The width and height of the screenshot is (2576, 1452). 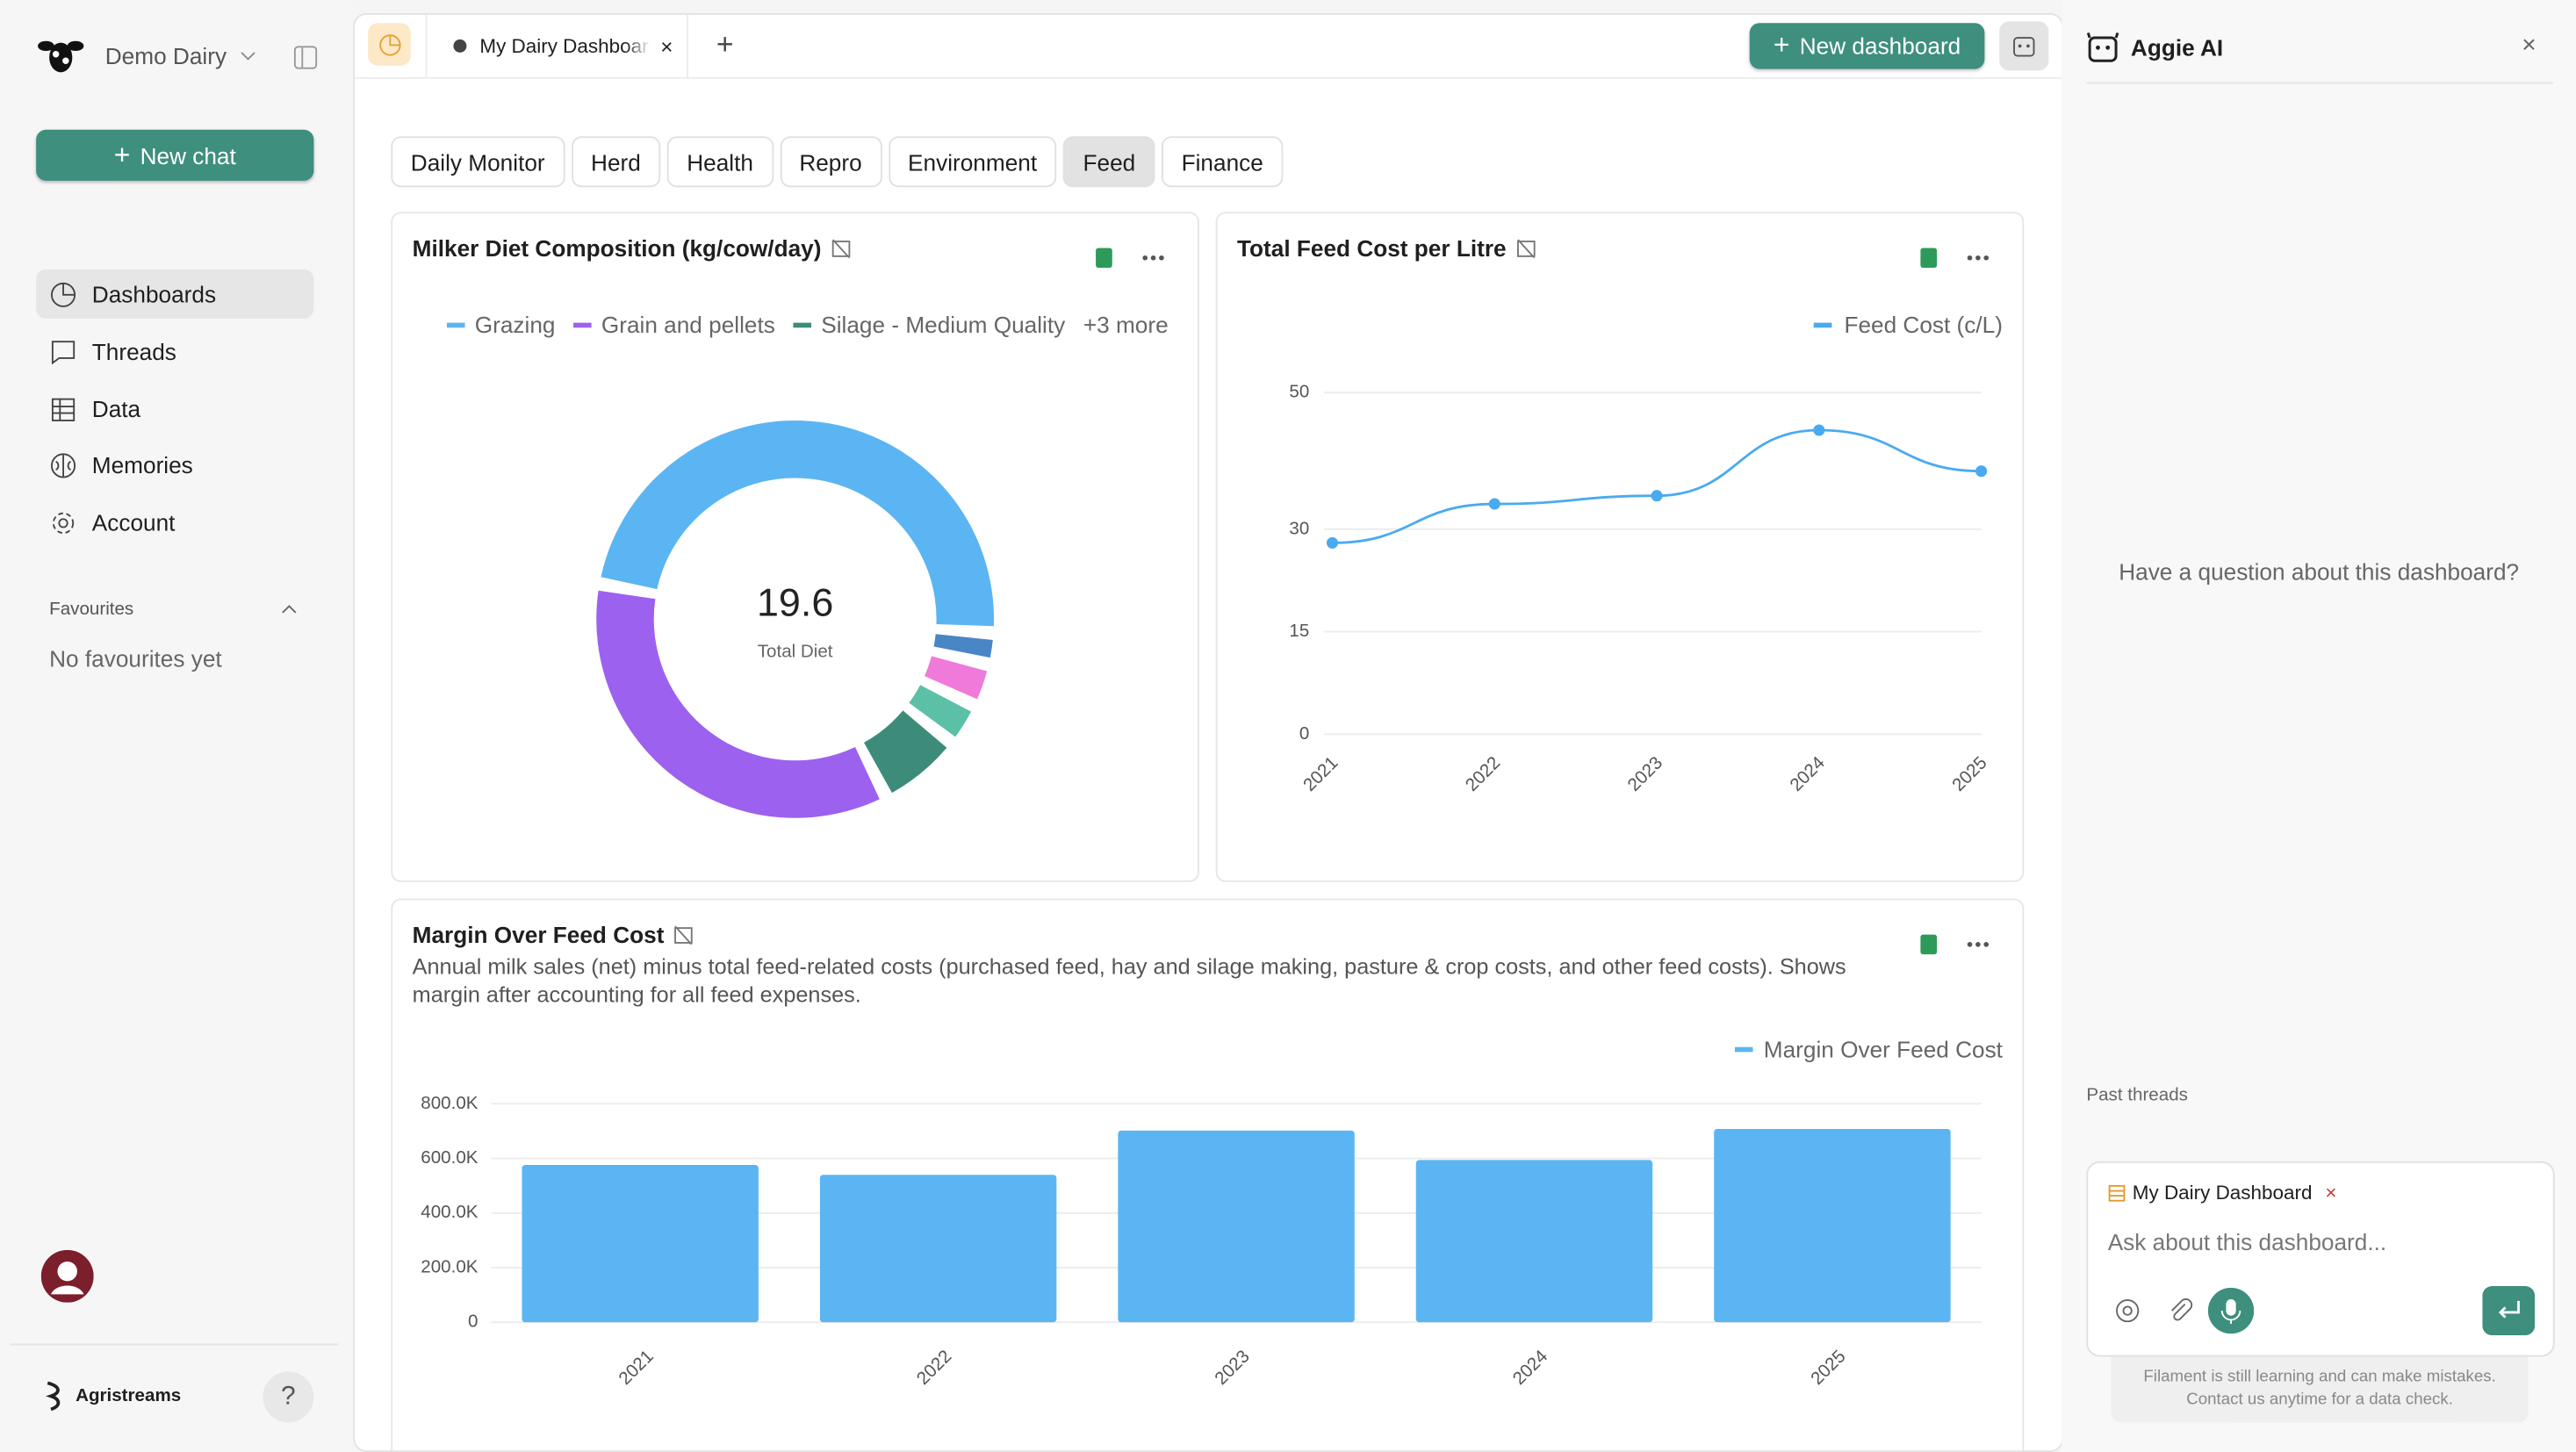 What do you see at coordinates (389, 44) in the screenshot?
I see `home-tab` at bounding box center [389, 44].